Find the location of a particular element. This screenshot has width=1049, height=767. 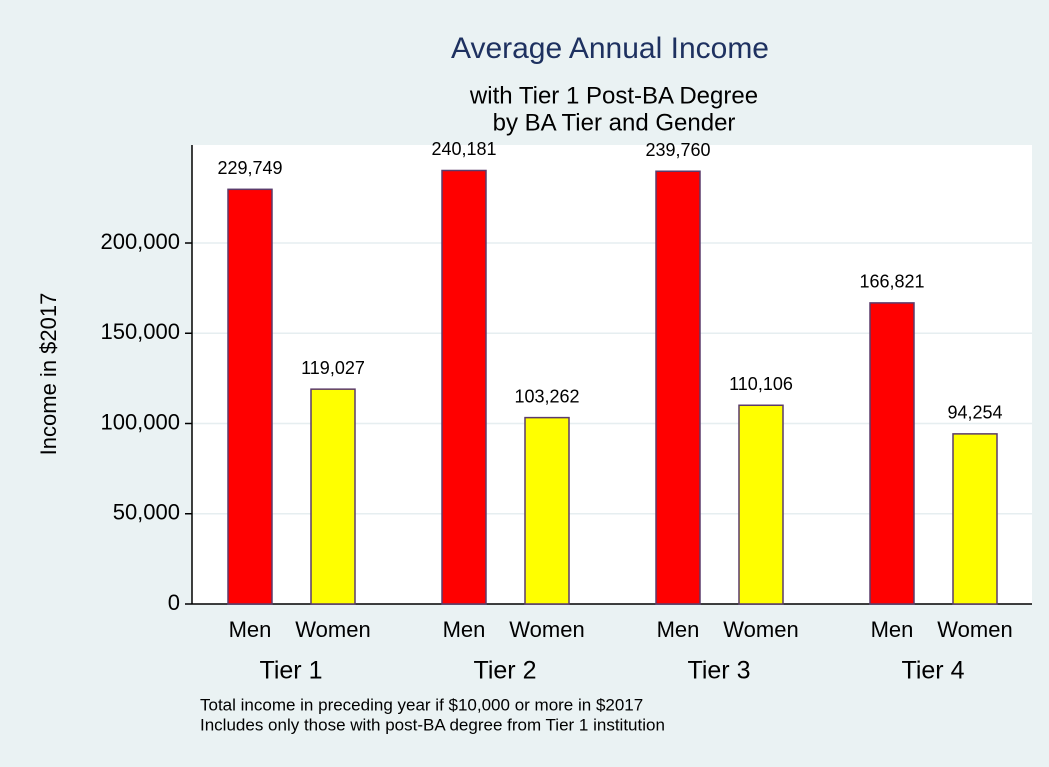

subtitle: with Tier 1 Post-BA Degree is located at coordinates (613, 95).